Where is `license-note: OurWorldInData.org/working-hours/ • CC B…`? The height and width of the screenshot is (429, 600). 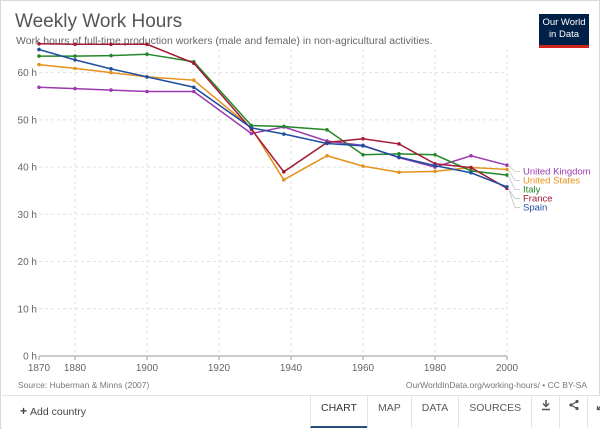 license-note: OurWorldInData.org/working-hours/ • CC B… is located at coordinates (496, 385).